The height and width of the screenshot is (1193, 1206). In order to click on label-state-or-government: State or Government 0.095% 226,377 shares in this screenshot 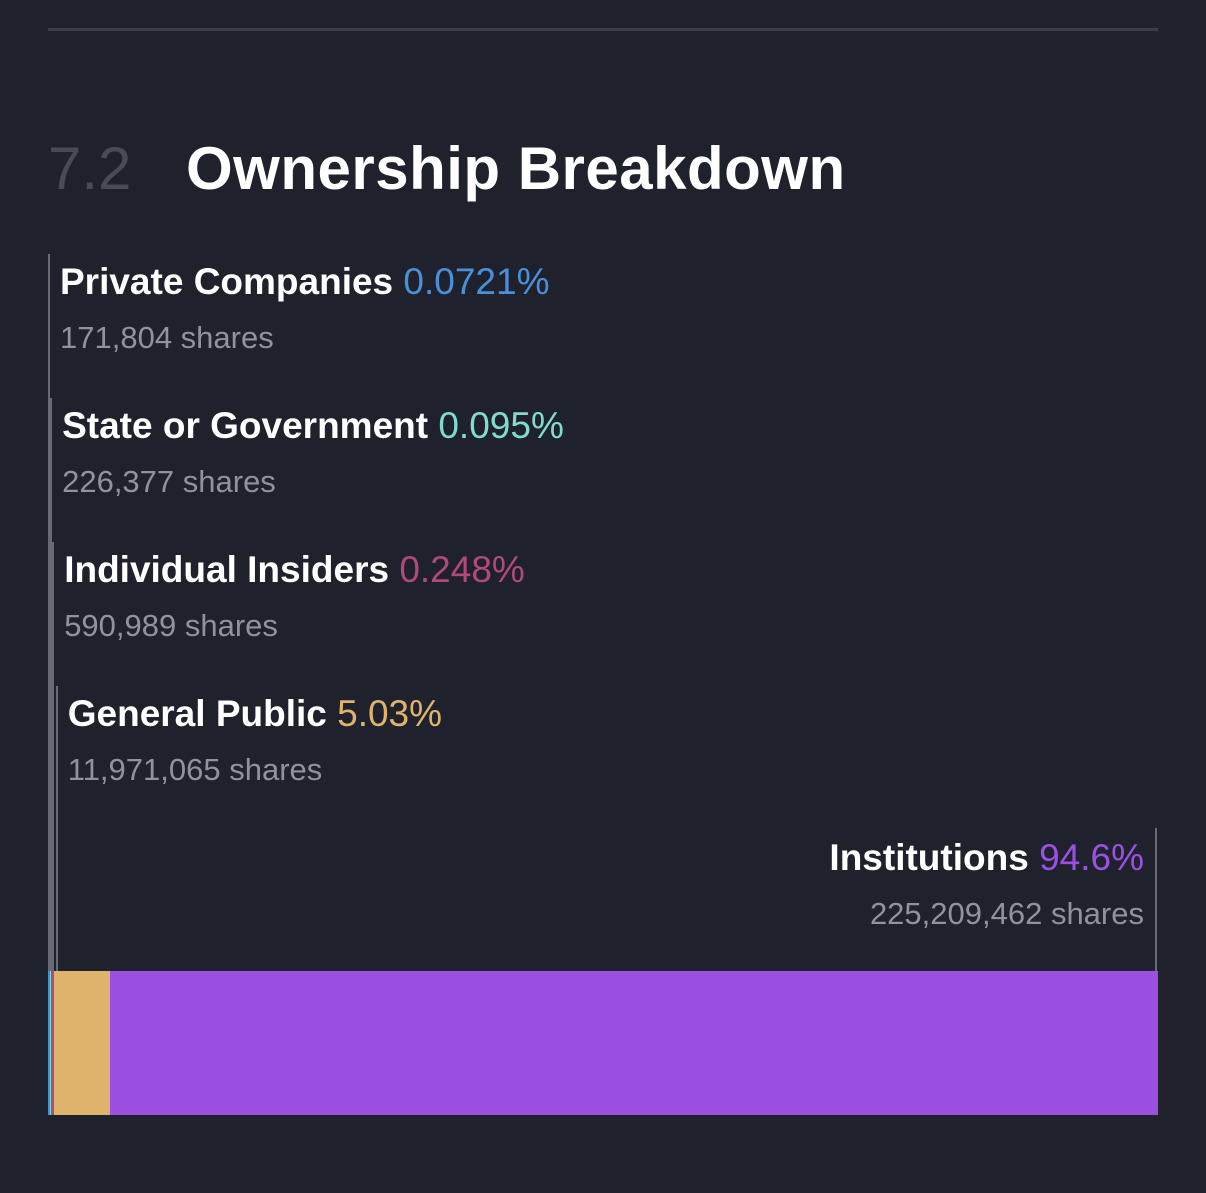, I will do `click(313, 454)`.